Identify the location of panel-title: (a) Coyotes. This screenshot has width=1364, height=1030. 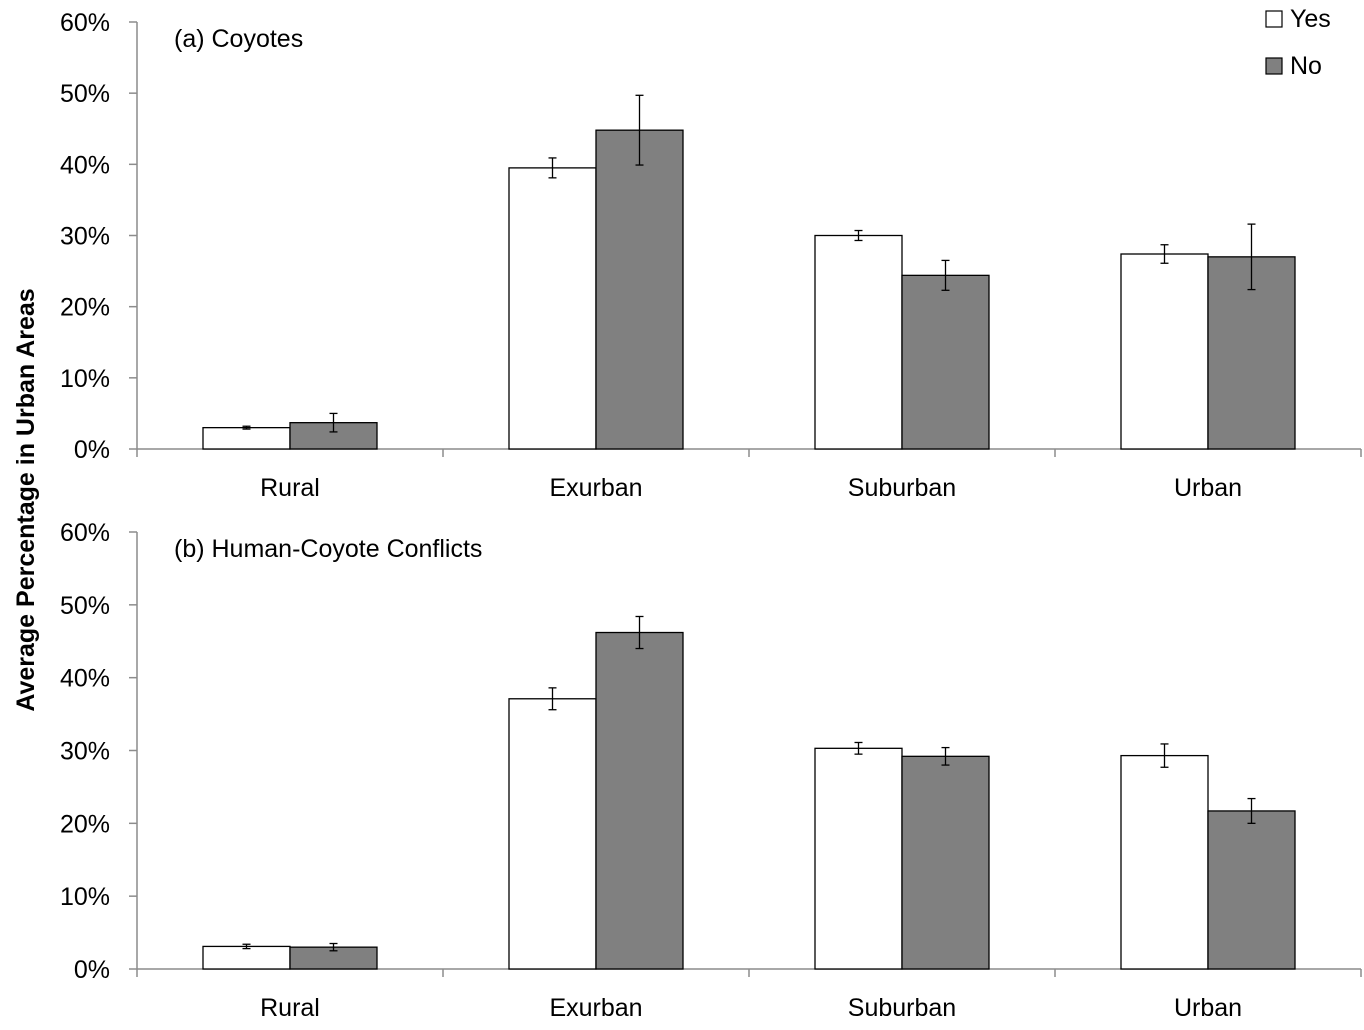
(238, 39).